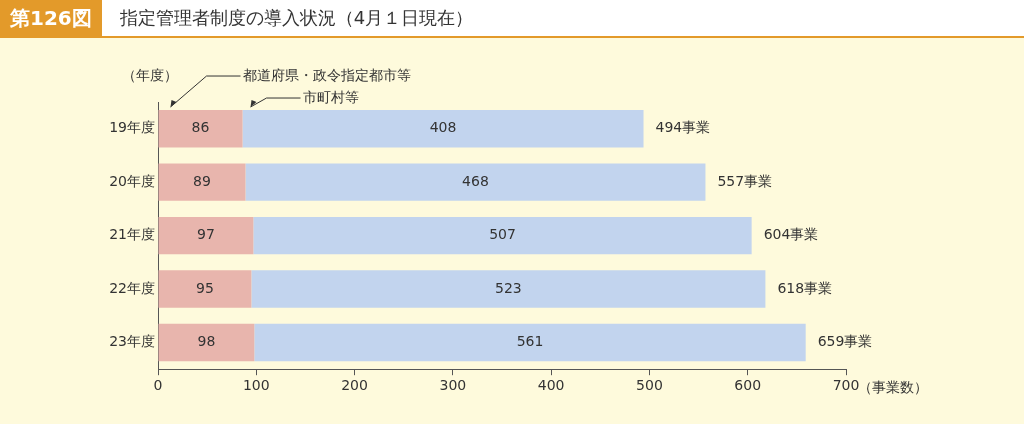 The image size is (1024, 424). I want to click on series-label: 市町村等, so click(330, 96).